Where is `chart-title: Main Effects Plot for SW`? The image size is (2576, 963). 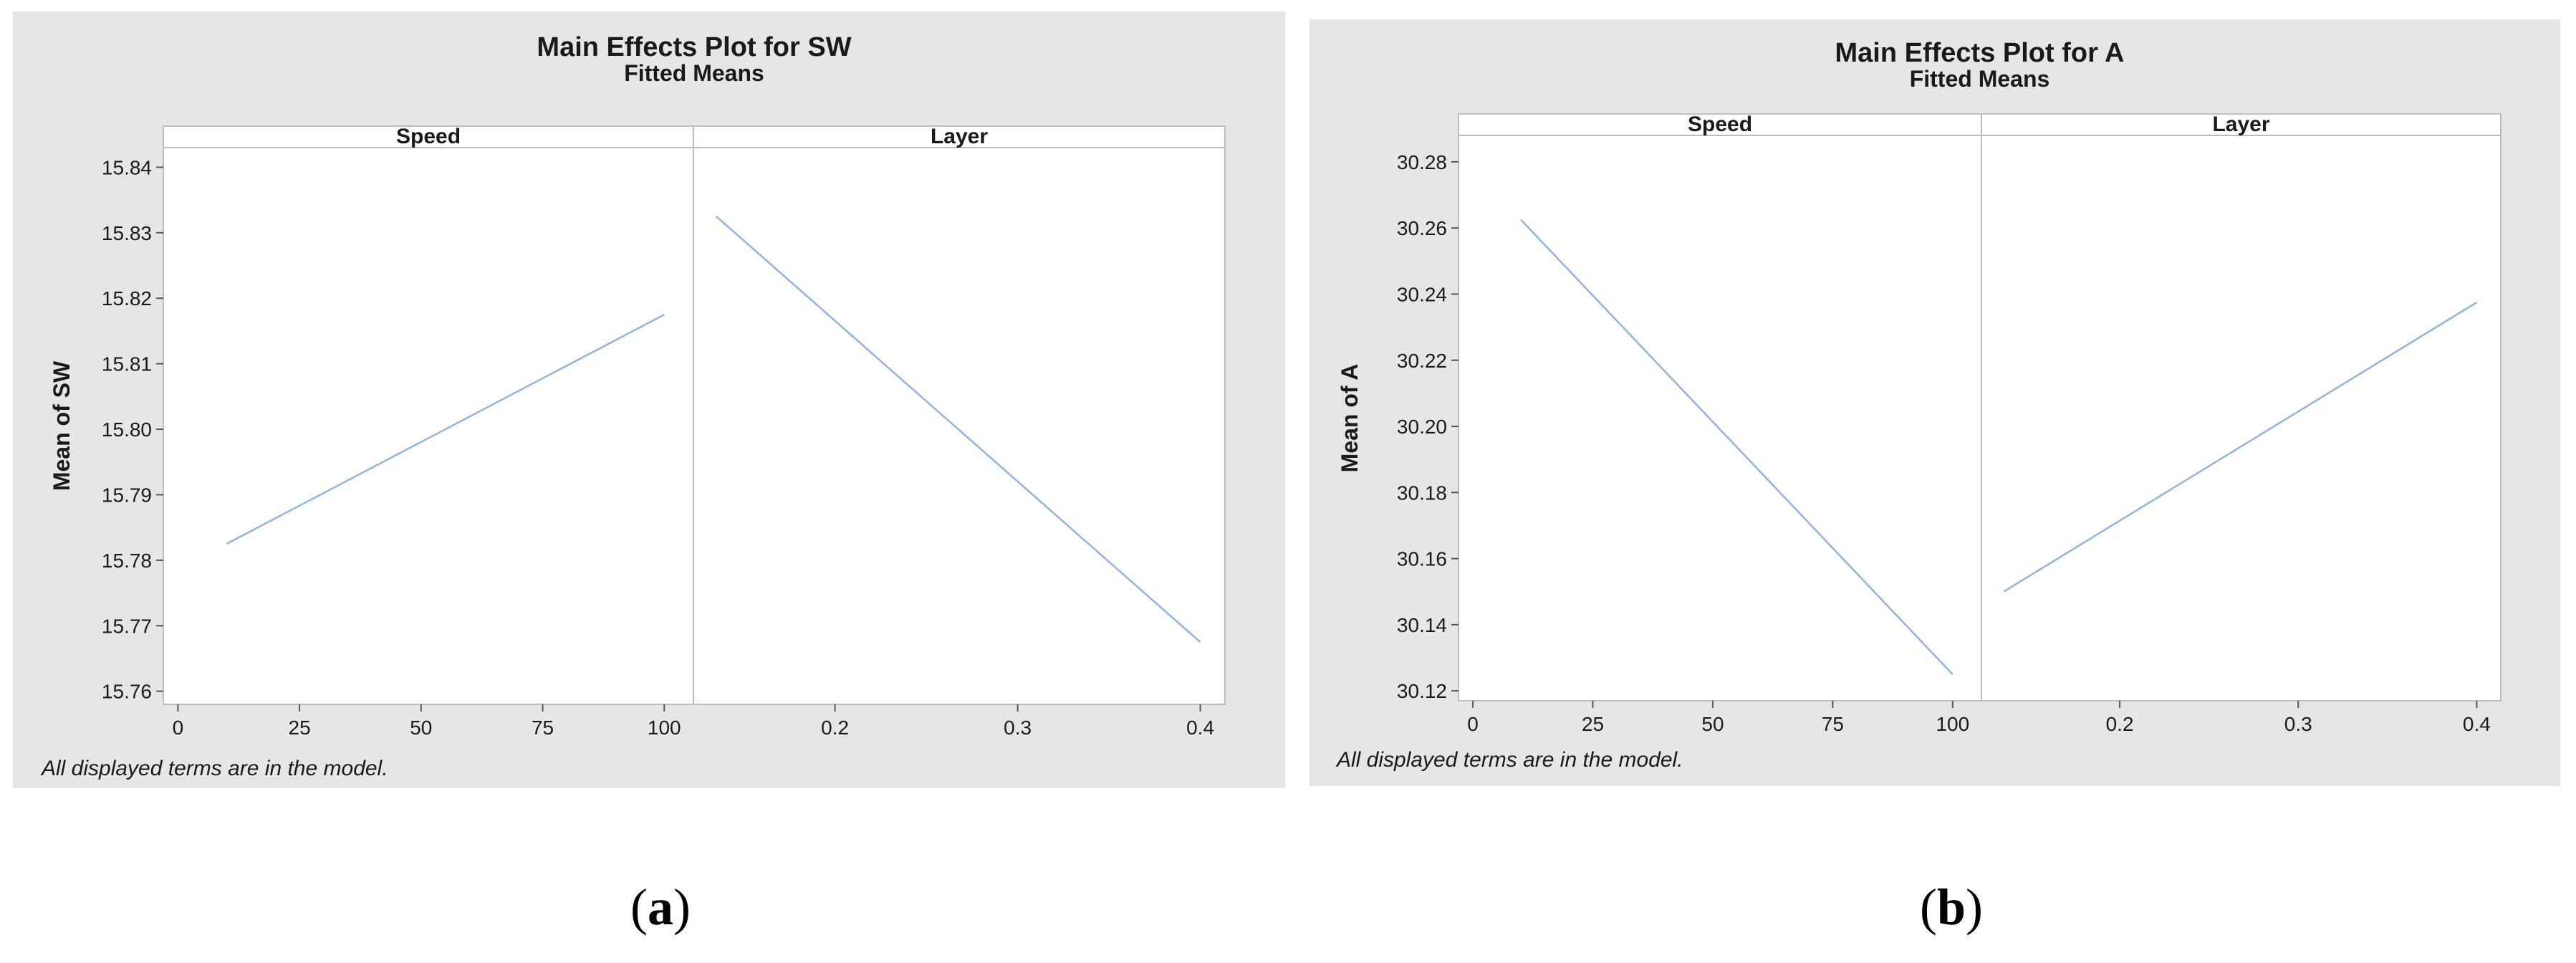
chart-title: Main Effects Plot for SW is located at coordinates (694, 47).